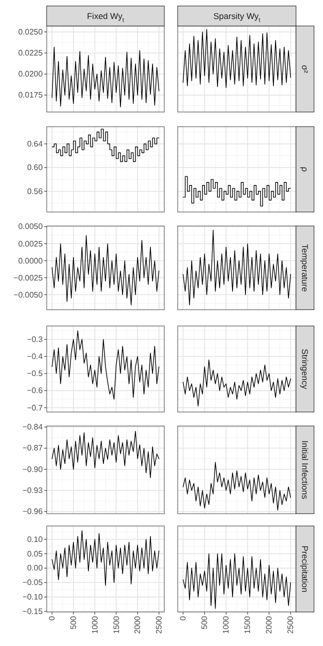 This screenshot has height=646, width=323. What do you see at coordinates (31, 261) in the screenshot?
I see `y-tick-label: 0.0000` at bounding box center [31, 261].